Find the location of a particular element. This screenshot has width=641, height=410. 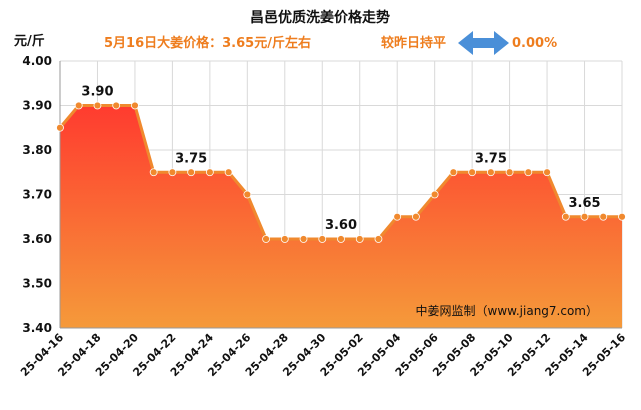

y-tick-label: 3.70 is located at coordinates (37, 195).